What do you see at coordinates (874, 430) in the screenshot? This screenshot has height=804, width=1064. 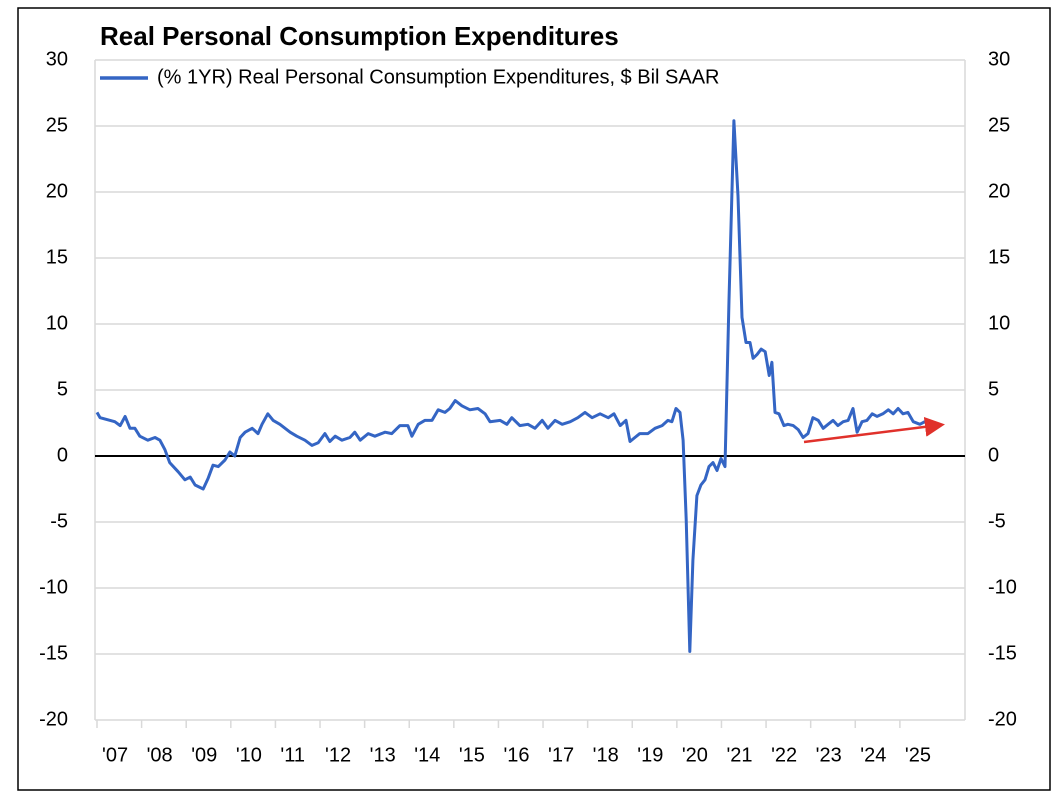 I see `trend-arrow` at bounding box center [874, 430].